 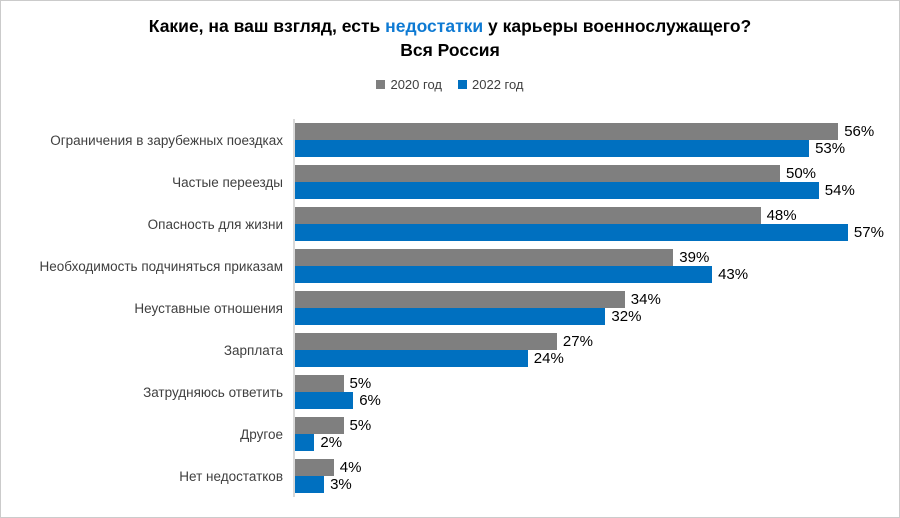 I want to click on category-bars: 5% 6%, so click(x=585, y=392).